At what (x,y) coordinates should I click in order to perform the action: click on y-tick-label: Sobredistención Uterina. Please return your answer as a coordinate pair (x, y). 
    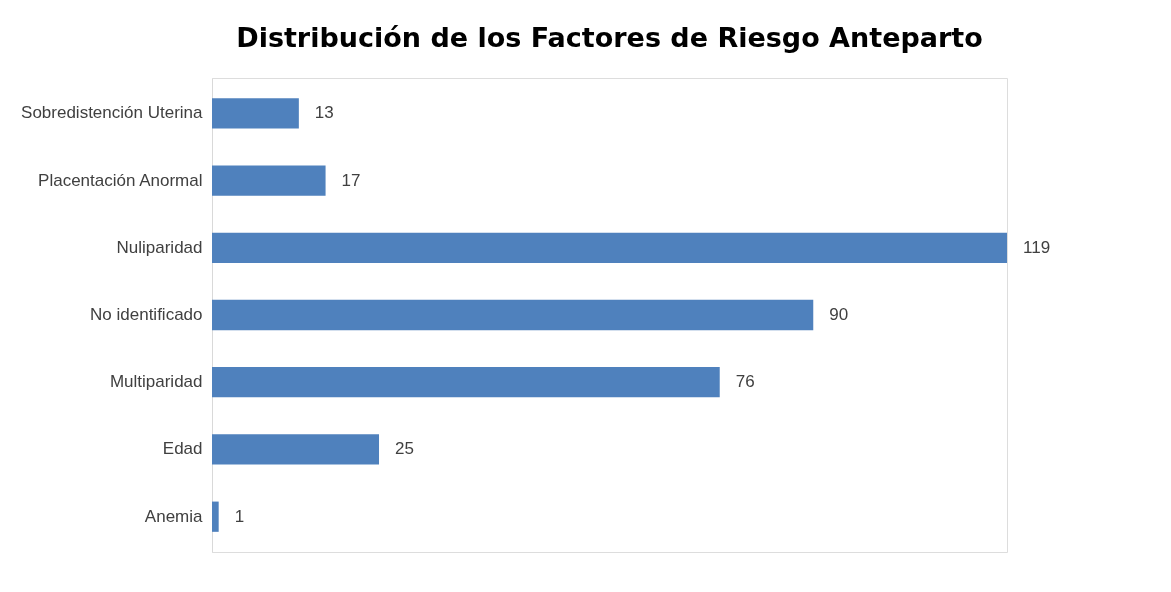
    Looking at the image, I should click on (112, 113).